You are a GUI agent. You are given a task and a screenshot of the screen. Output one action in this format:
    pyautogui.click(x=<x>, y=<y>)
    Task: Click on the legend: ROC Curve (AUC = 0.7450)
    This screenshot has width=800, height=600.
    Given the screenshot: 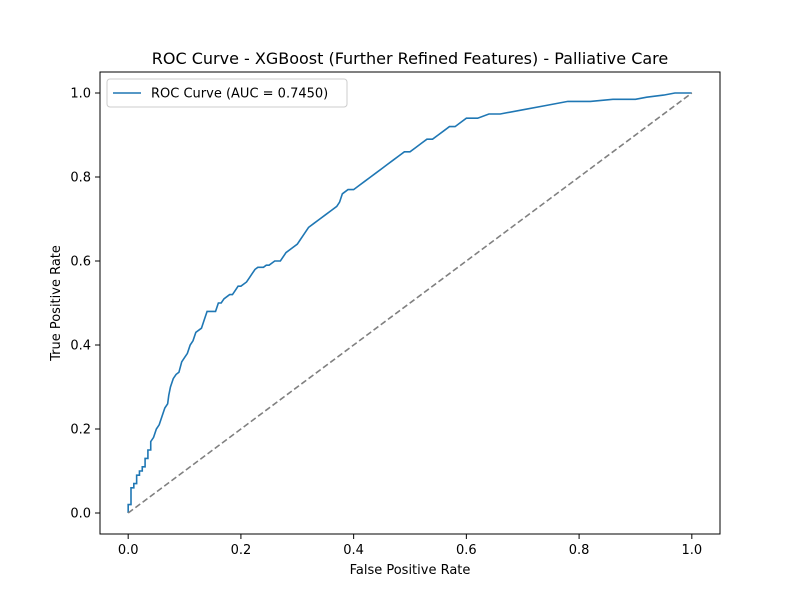 What is the action you would take?
    pyautogui.click(x=227, y=93)
    